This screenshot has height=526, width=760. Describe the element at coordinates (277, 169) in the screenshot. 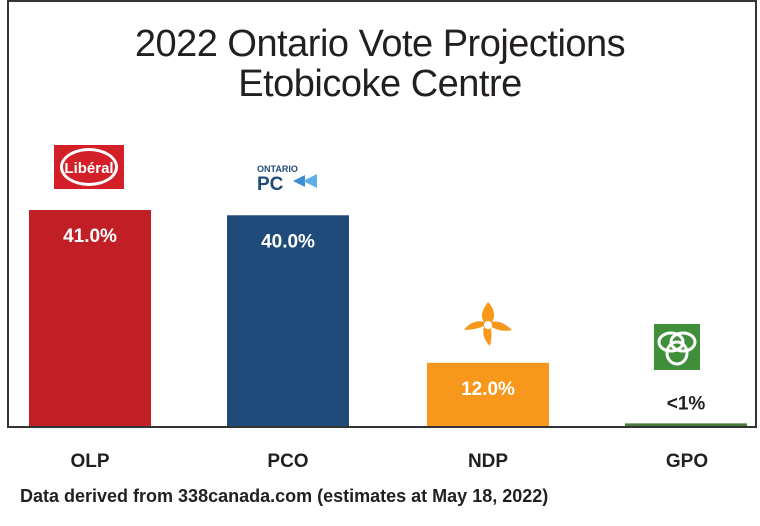

I see `svg-text: ONTARIO` at that location.